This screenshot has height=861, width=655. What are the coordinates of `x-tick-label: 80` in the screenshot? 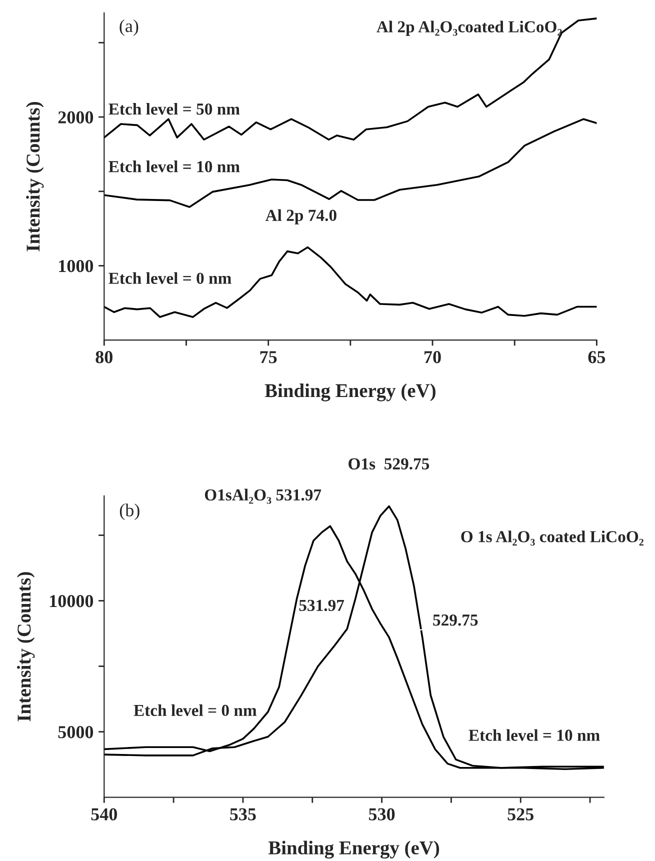 It's located at (104, 357).